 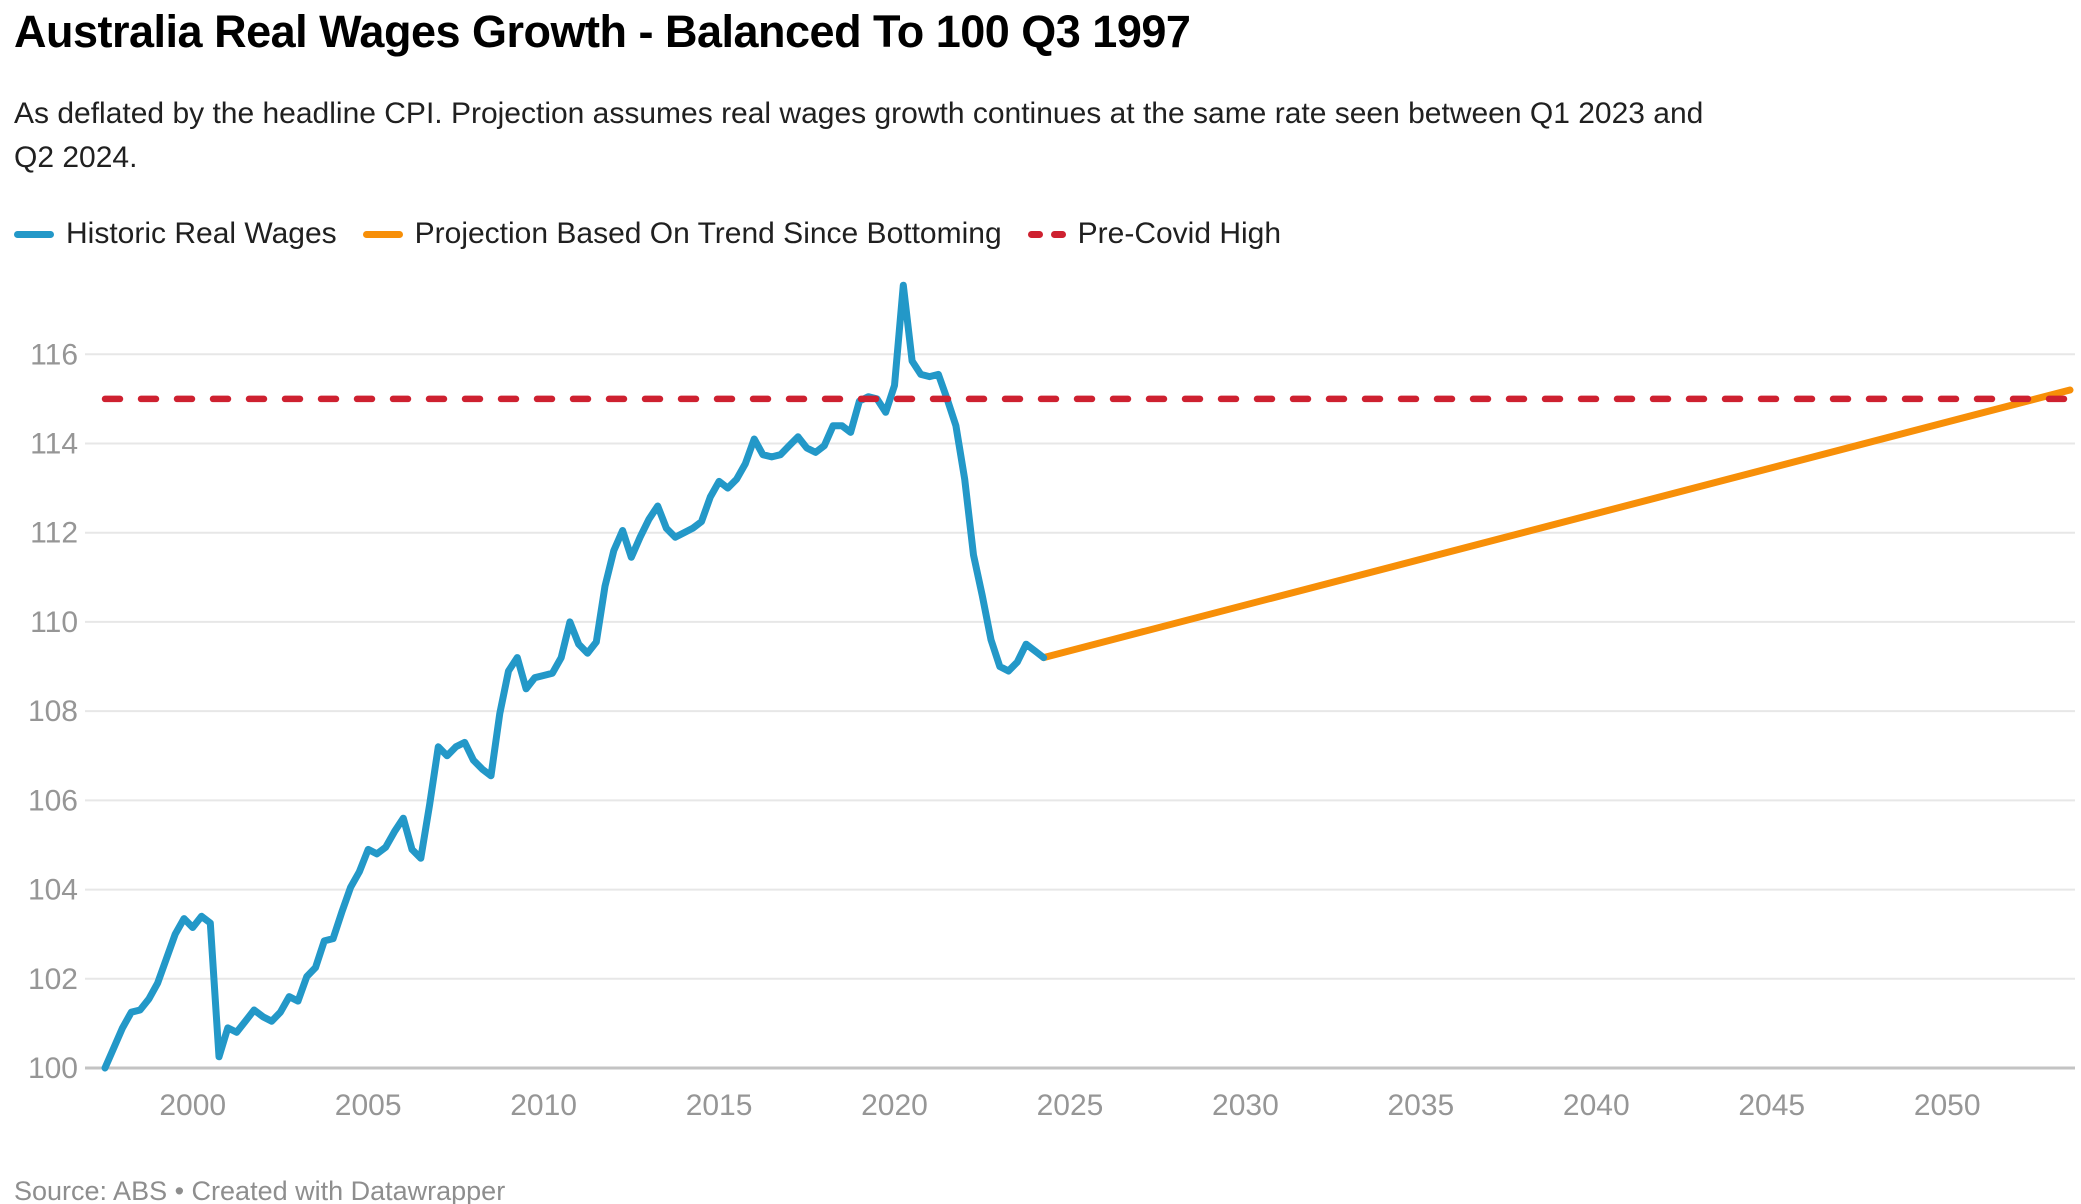 I want to click on projection-line, so click(x=1557, y=524).